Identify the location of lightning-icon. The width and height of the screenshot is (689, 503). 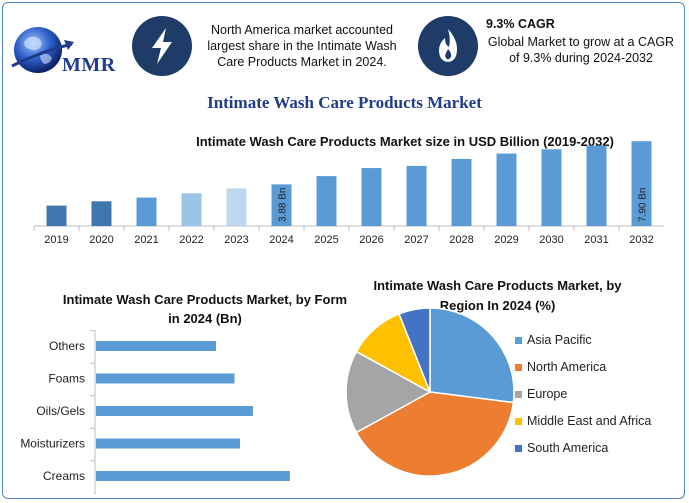
(162, 46).